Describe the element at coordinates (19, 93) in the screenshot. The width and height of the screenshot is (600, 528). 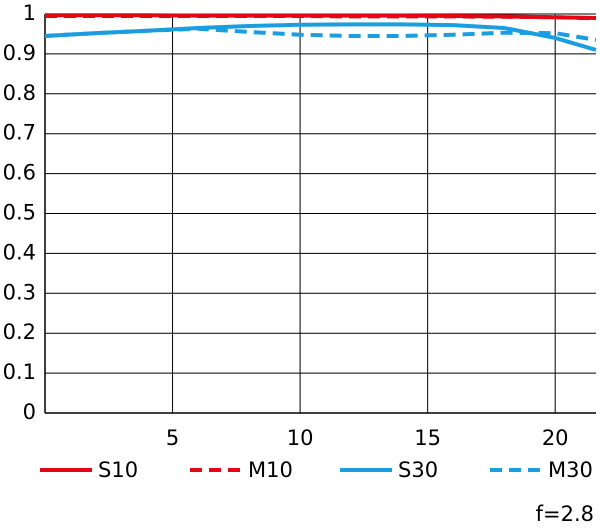
I see `y-tick-label: 0.8` at that location.